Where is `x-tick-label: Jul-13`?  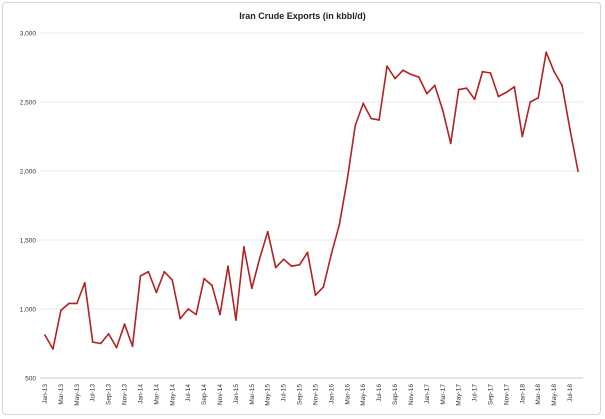 x-tick-label: Jul-13 is located at coordinates (93, 393).